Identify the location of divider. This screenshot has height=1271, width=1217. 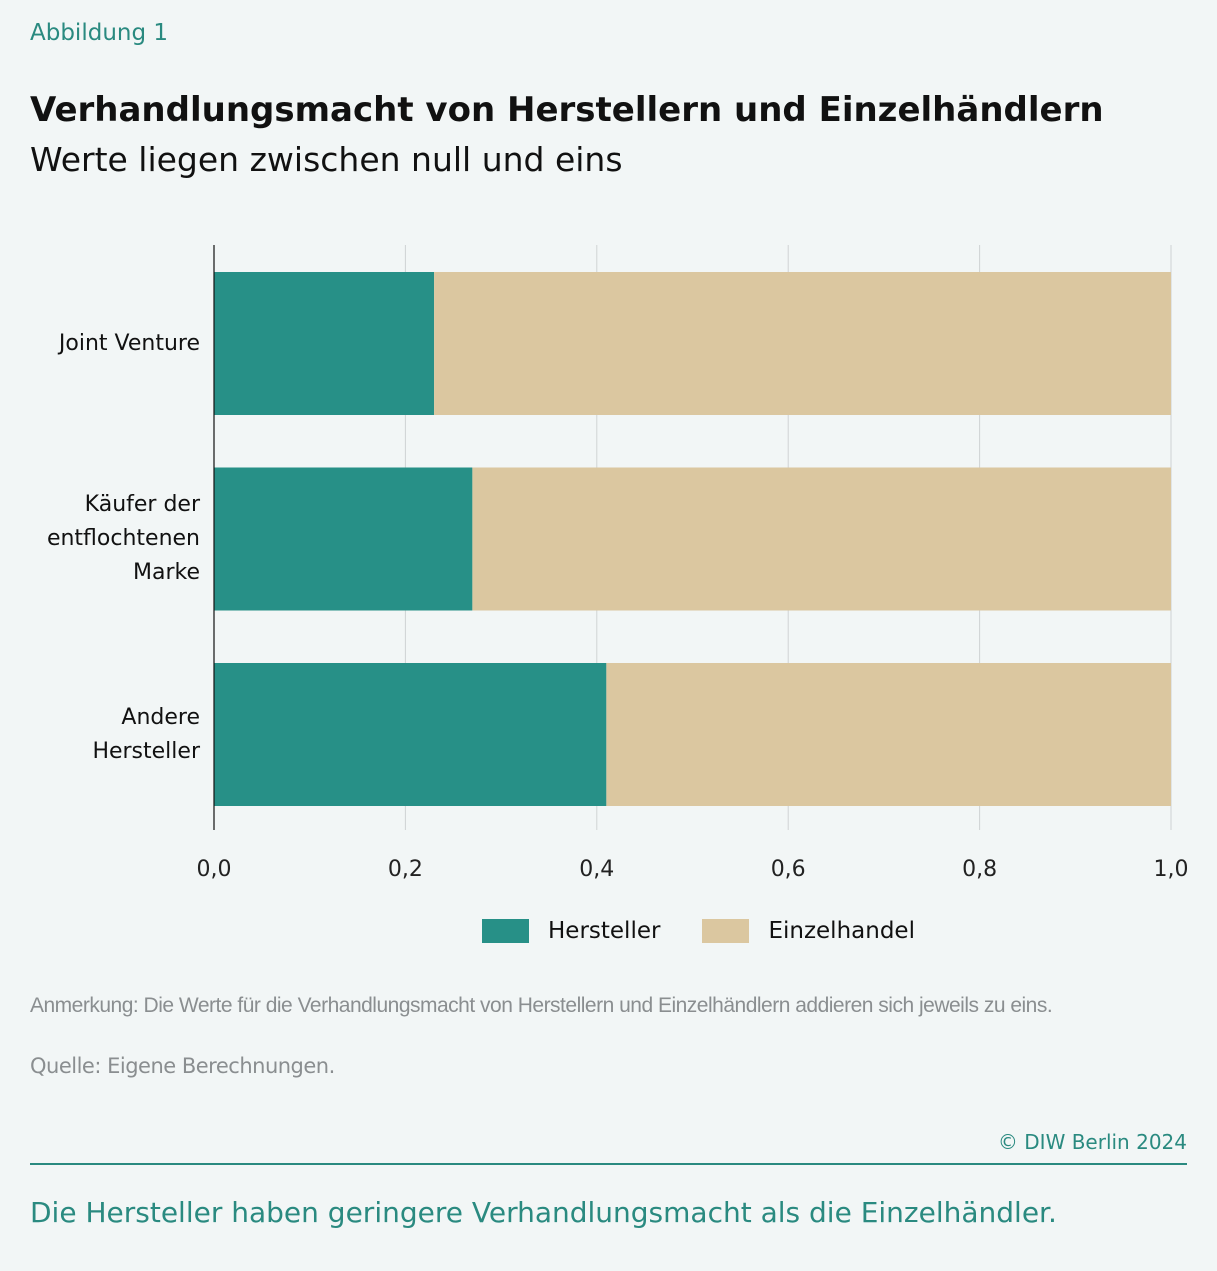
(608, 1164).